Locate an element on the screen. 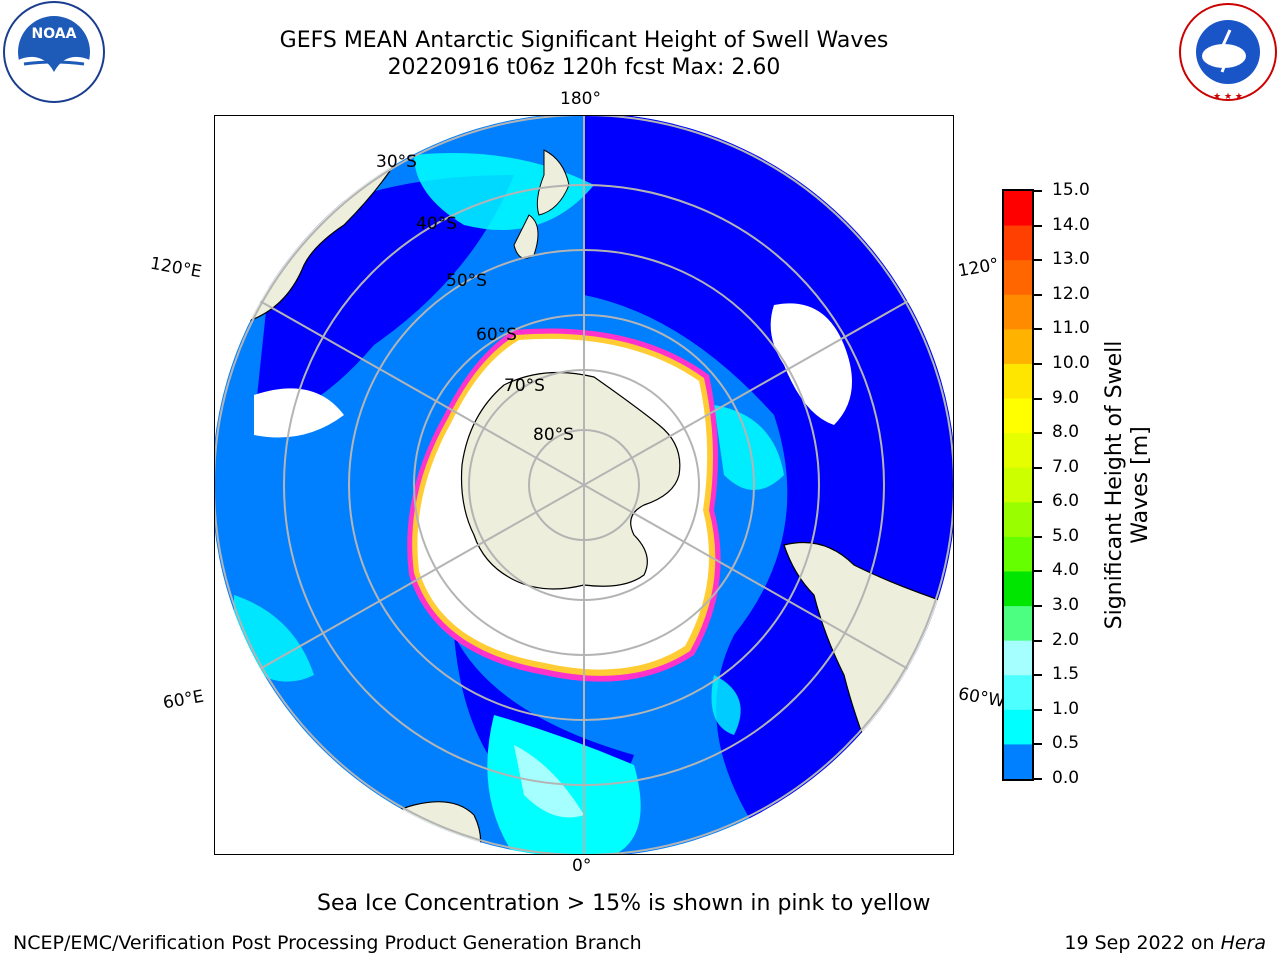 The height and width of the screenshot is (960, 1280). lat-label-30s: 30°S is located at coordinates (396, 162).